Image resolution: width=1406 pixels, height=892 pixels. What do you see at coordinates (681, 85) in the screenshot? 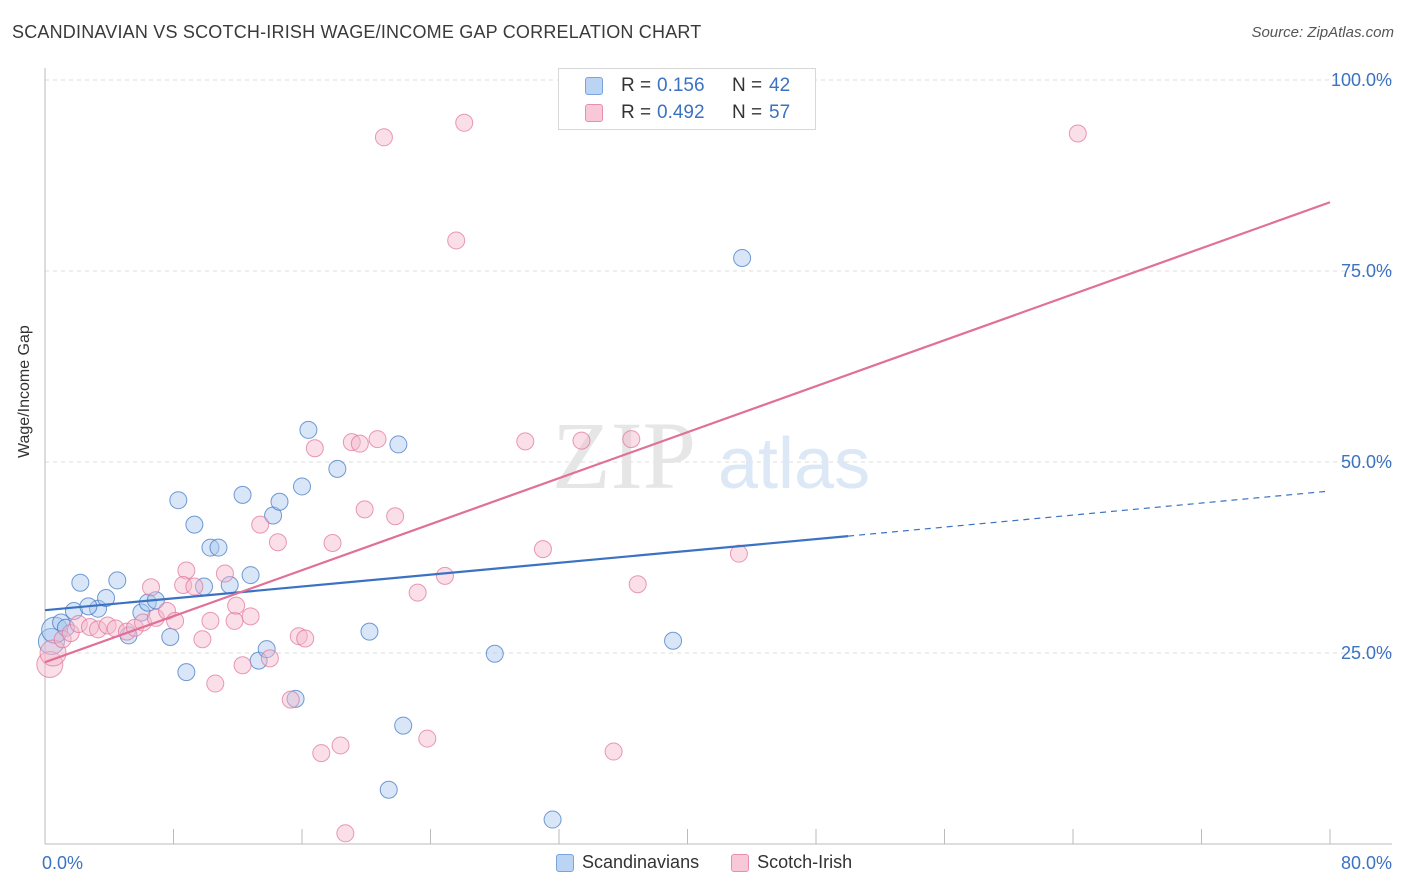
I see `legend-r-value: 0.156` at bounding box center [681, 85].